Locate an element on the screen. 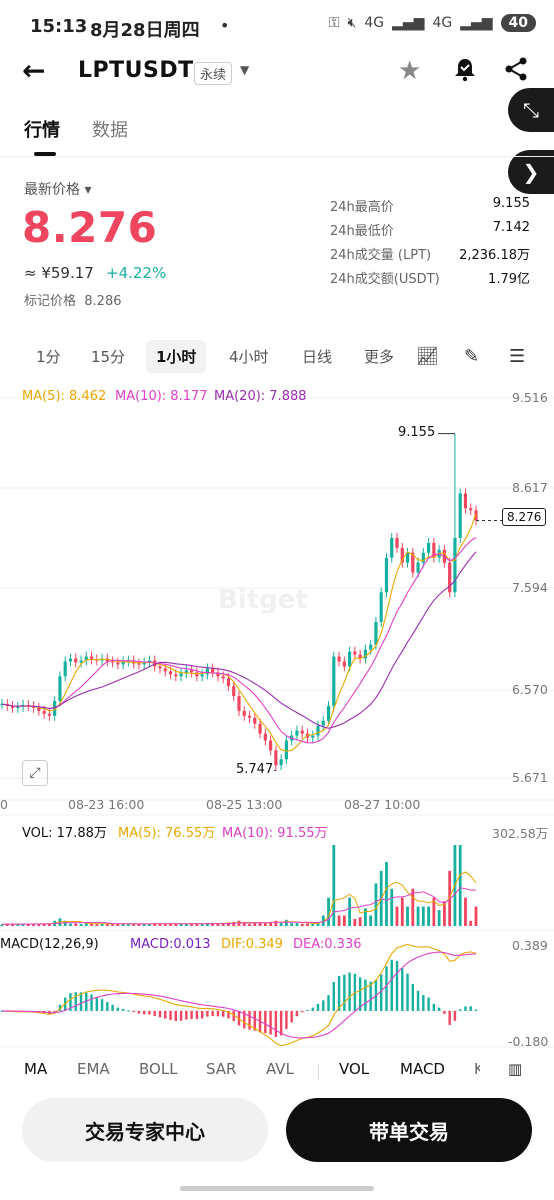 This screenshot has height=1200, width=554. indicator-vol: VOL is located at coordinates (354, 1069).